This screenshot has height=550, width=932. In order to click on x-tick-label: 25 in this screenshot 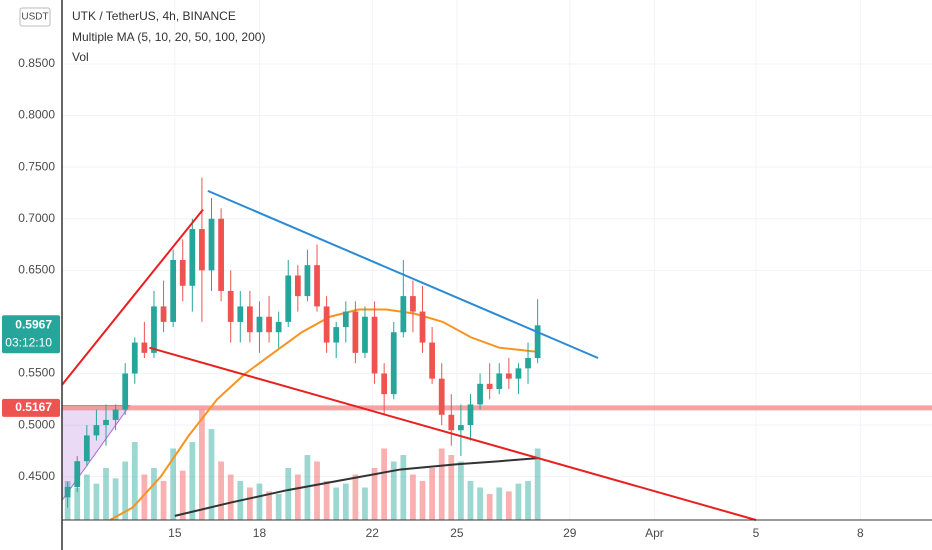, I will do `click(457, 533)`.